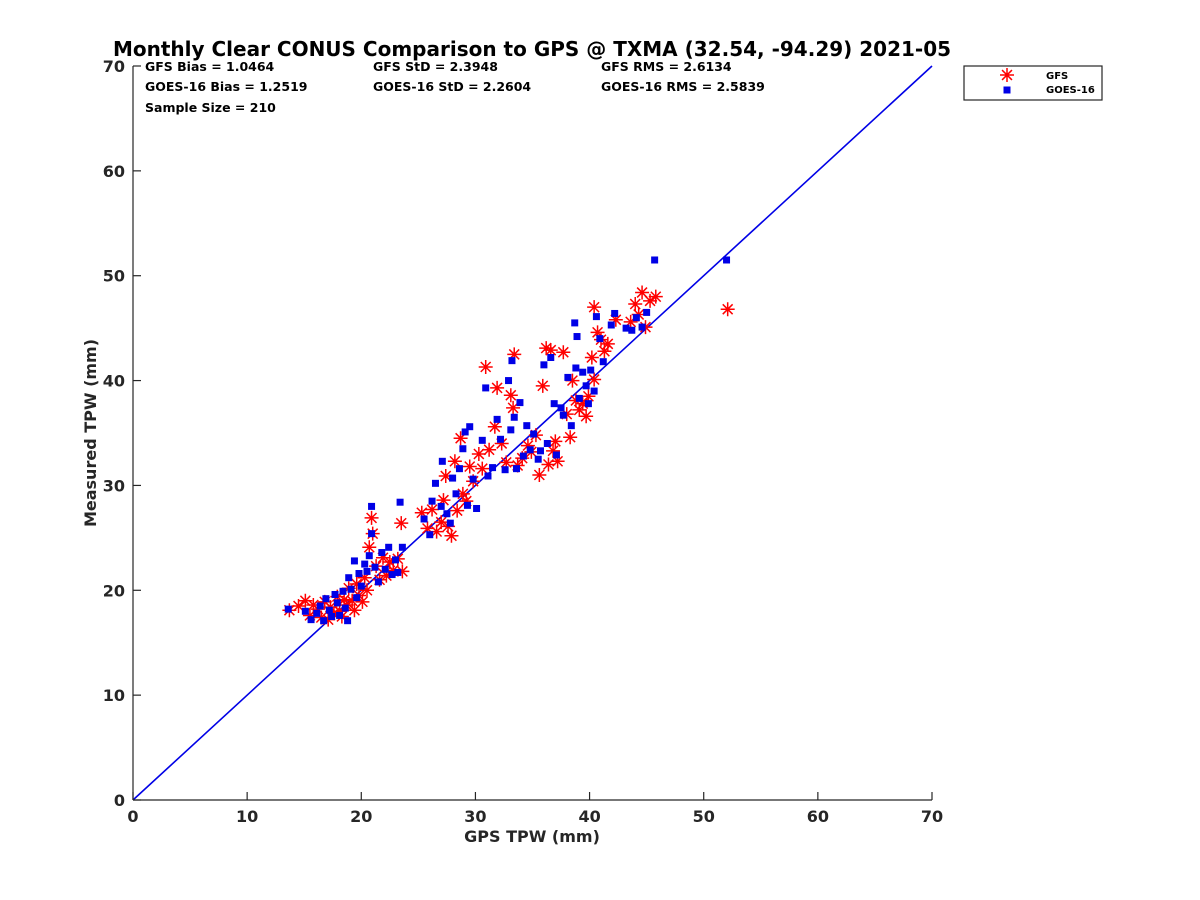  Describe the element at coordinates (114, 276) in the screenshot. I see `y-tick-label: 50` at that location.